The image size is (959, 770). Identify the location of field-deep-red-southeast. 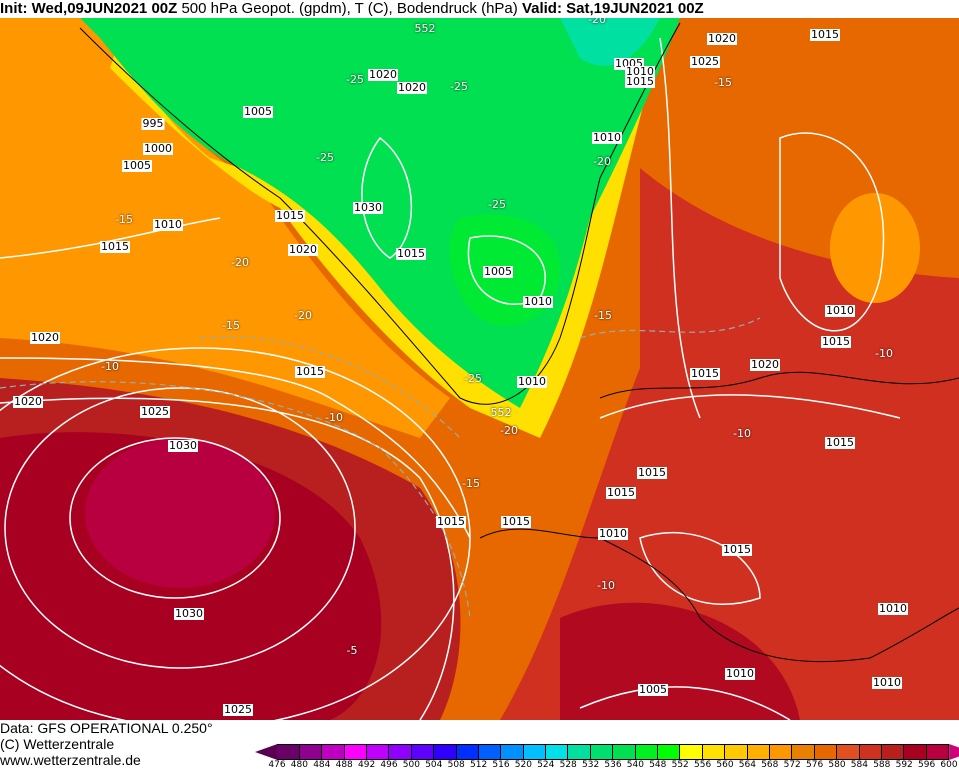
(680, 661).